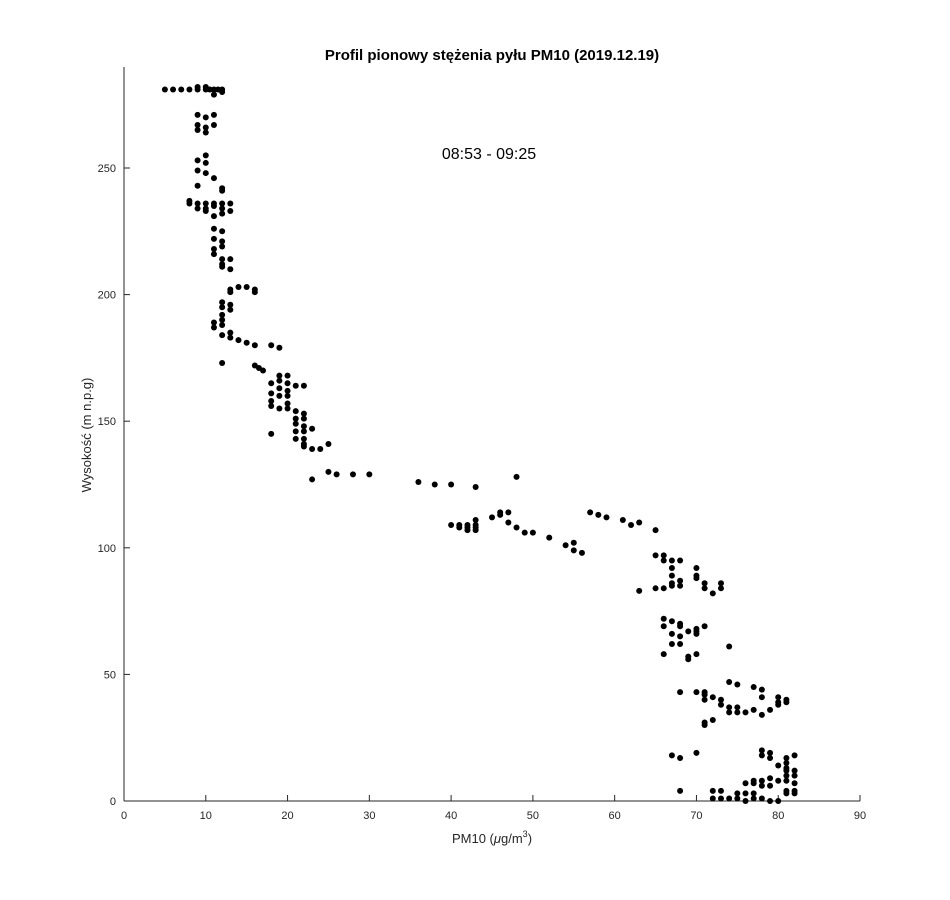 The width and height of the screenshot is (950, 900). I want to click on x-tick-label: 10, so click(206, 816).